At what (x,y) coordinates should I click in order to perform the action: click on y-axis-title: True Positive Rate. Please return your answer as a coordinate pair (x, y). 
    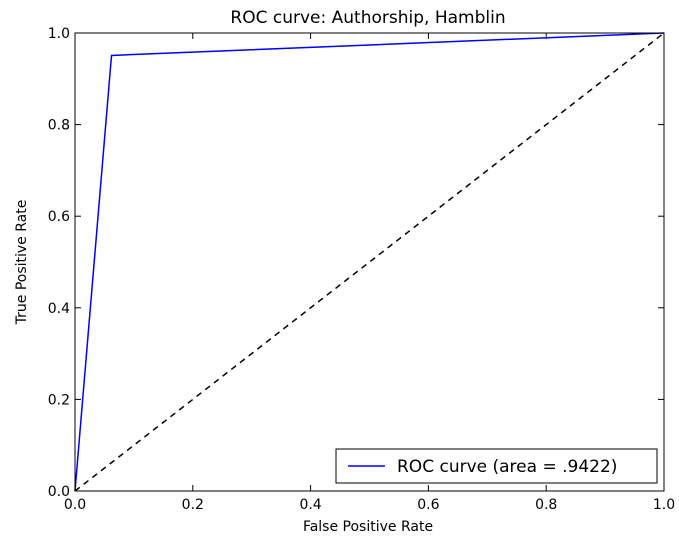
    Looking at the image, I should click on (22, 263).